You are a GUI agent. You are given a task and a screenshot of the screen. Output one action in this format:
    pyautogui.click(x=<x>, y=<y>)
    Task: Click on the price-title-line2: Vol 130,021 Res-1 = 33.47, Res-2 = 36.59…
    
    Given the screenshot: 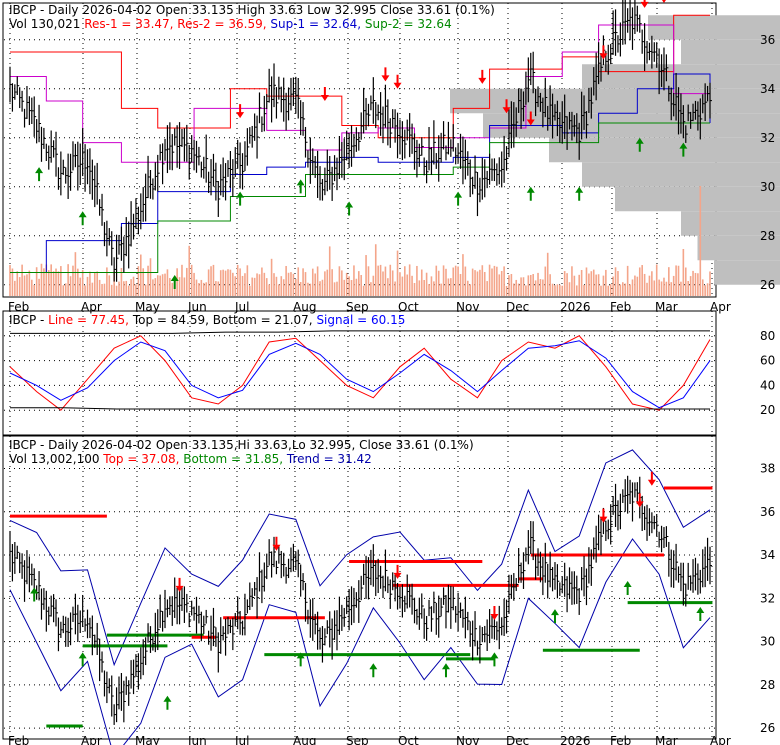 What is the action you would take?
    pyautogui.click(x=230, y=24)
    